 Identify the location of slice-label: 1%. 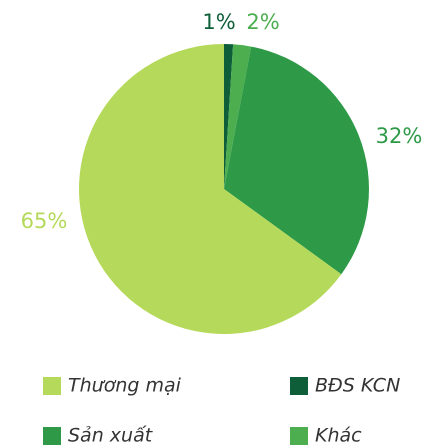
(218, 22).